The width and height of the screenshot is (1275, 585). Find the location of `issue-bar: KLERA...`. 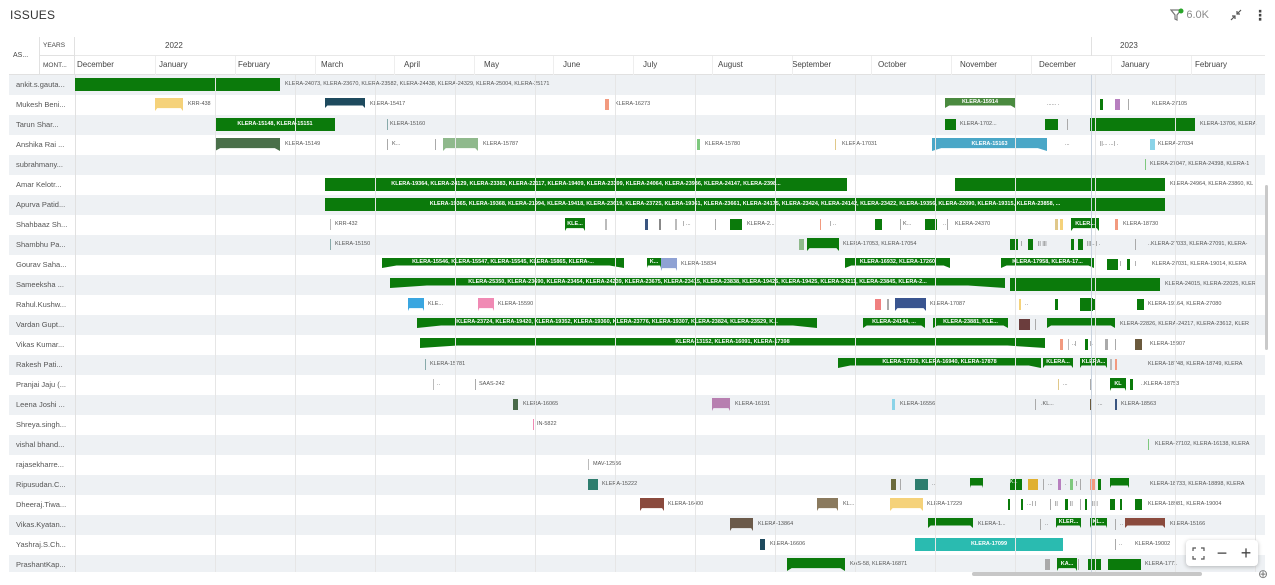

issue-bar: KLERA... is located at coordinates (1093, 363).